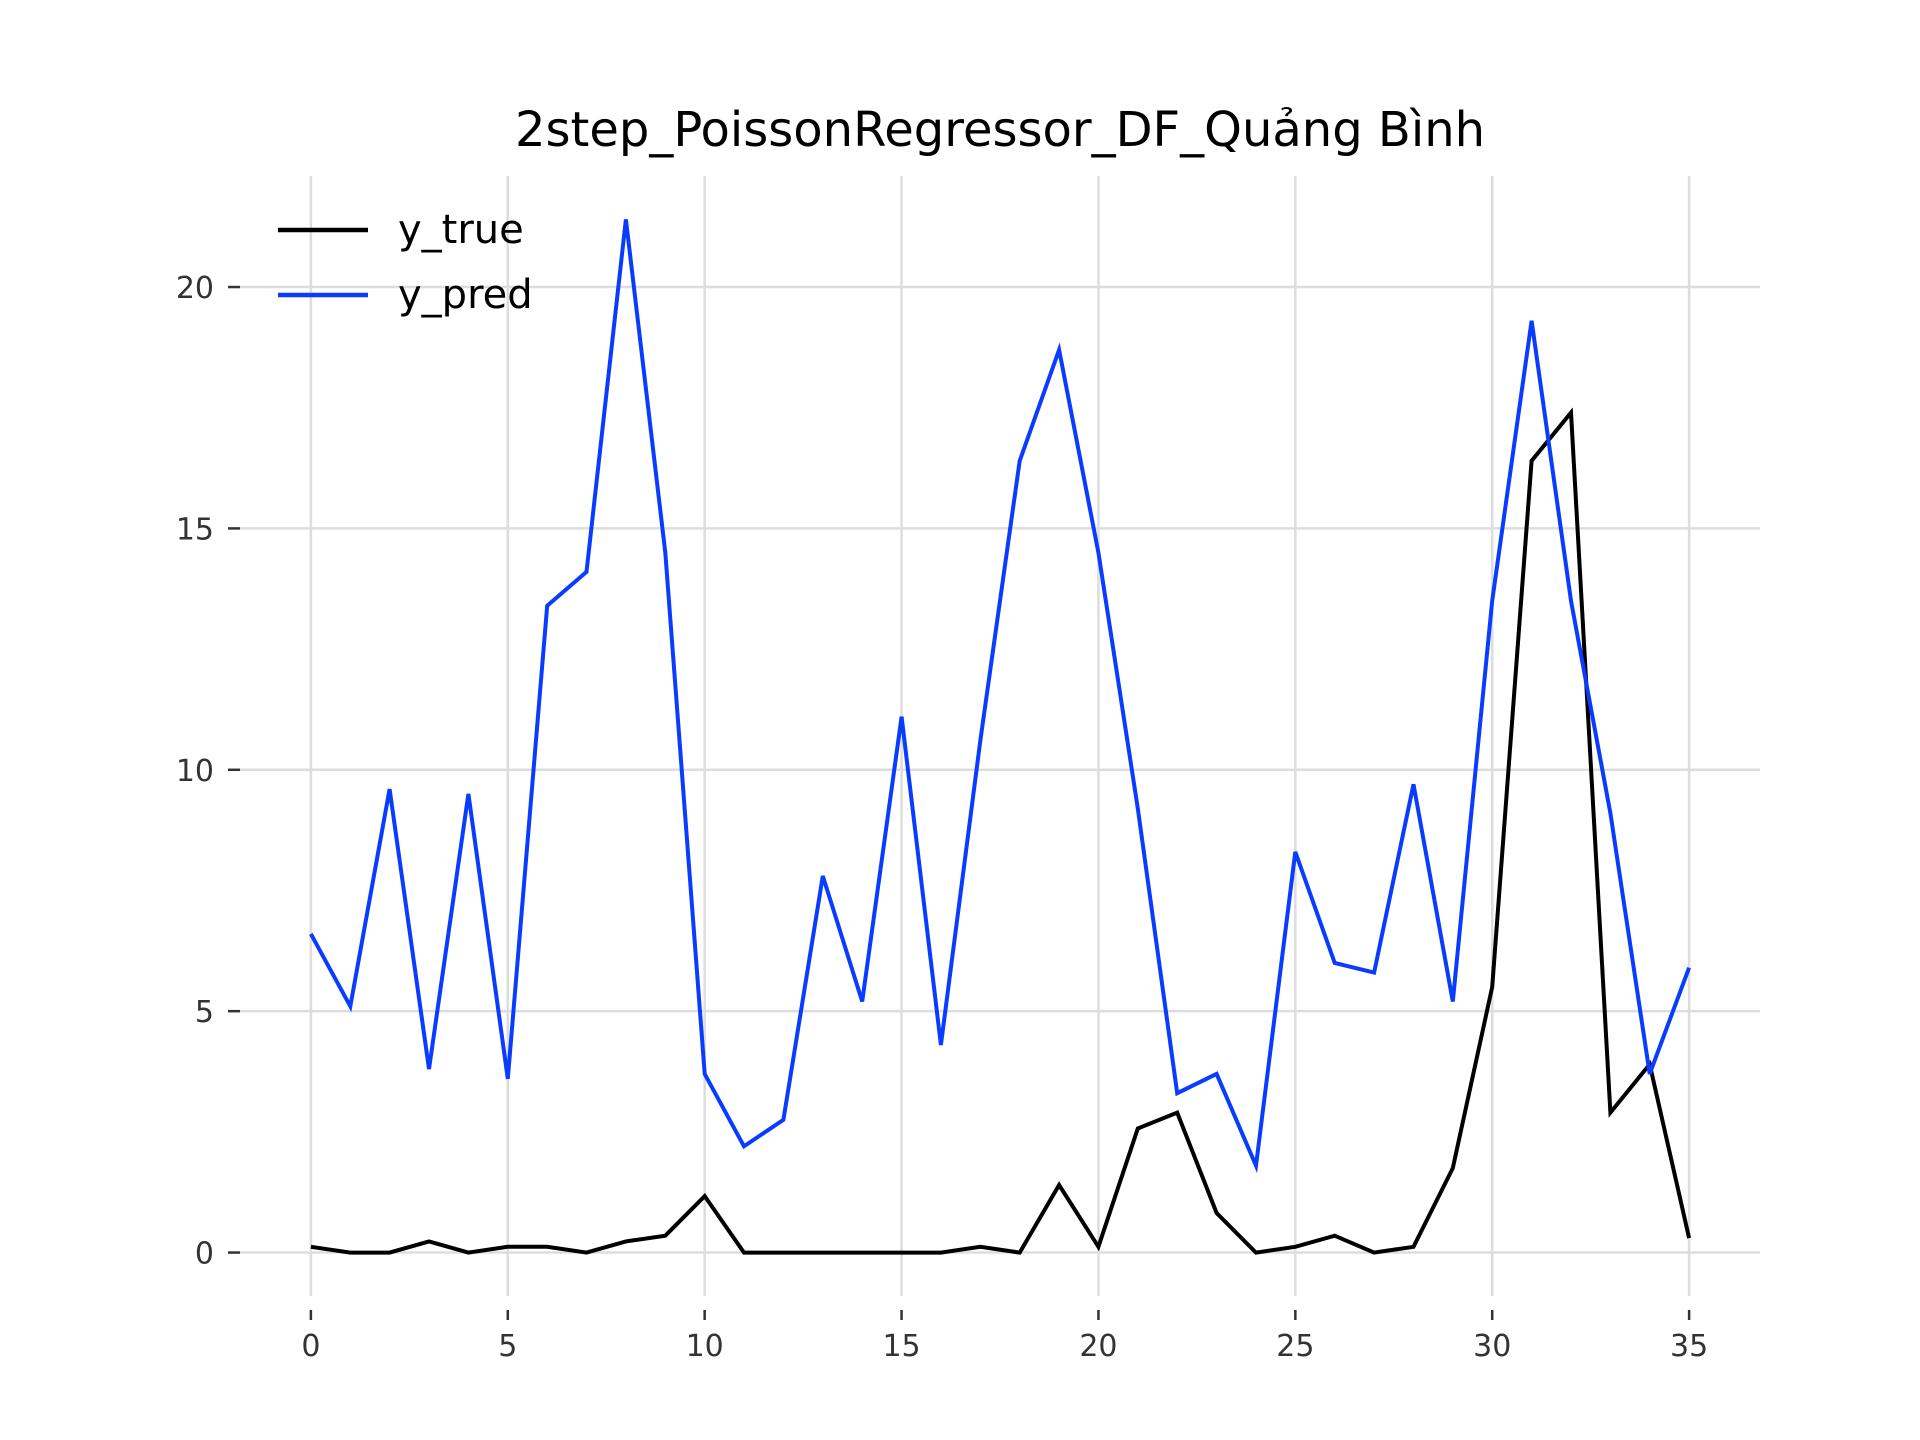 This screenshot has height=1440, width=1920. What do you see at coordinates (705, 1346) in the screenshot?
I see `x-tick-label: 10` at bounding box center [705, 1346].